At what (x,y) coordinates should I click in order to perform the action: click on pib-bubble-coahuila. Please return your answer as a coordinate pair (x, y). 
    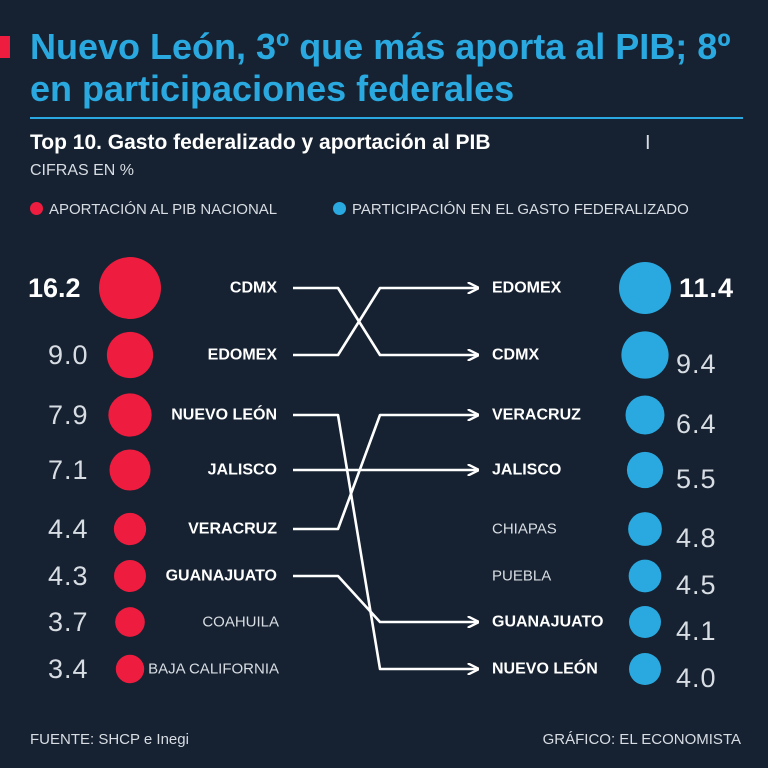
    Looking at the image, I should click on (130, 622).